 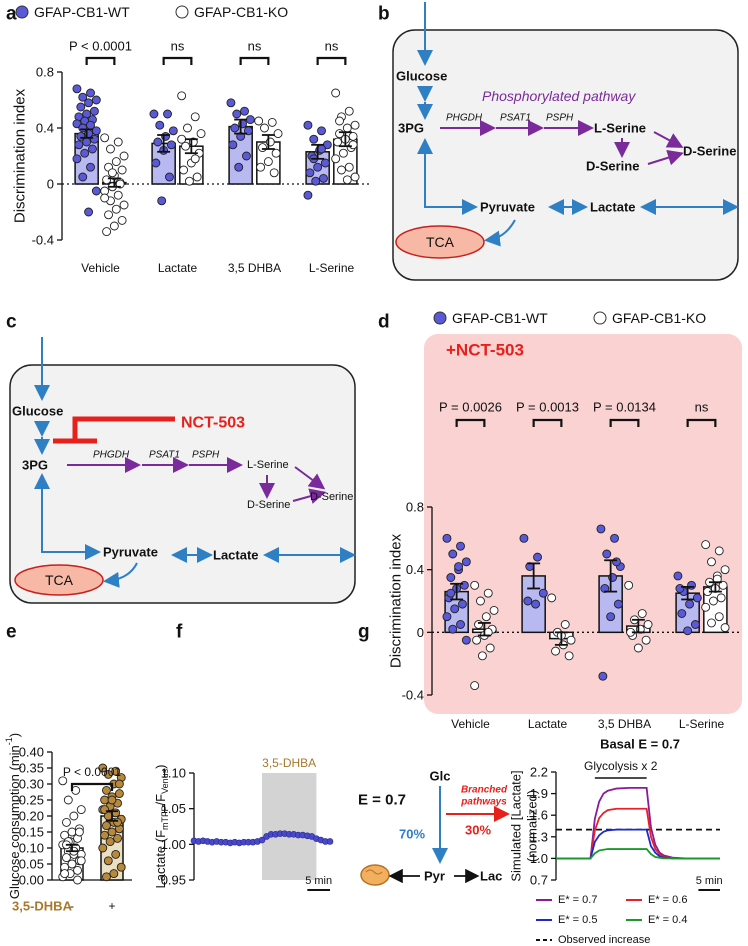 I want to click on legend-label: Observed increase, so click(x=604, y=940).